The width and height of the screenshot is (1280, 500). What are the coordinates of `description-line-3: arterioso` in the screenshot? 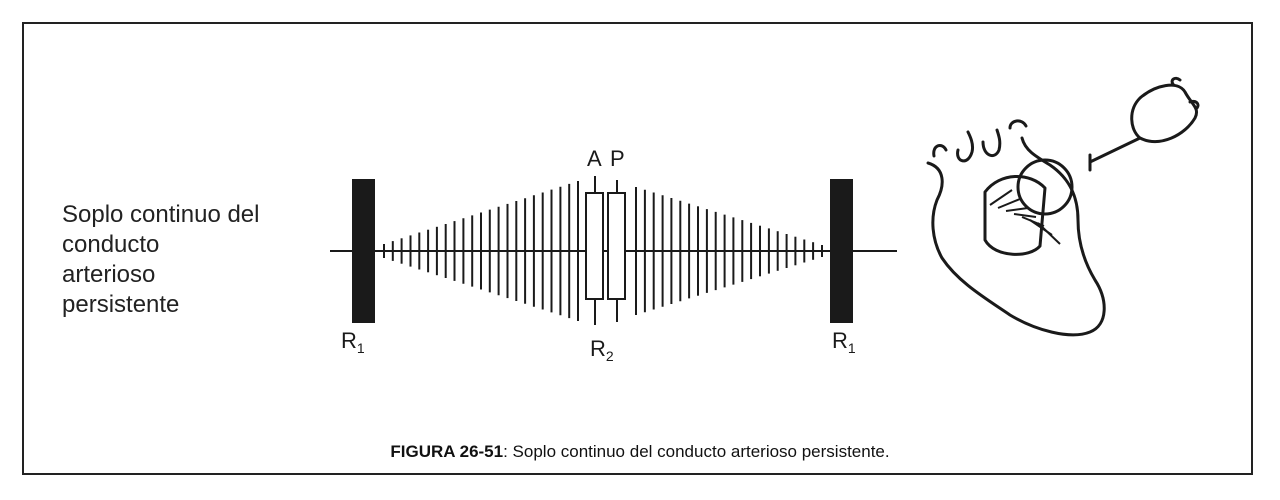 It's located at (109, 274).